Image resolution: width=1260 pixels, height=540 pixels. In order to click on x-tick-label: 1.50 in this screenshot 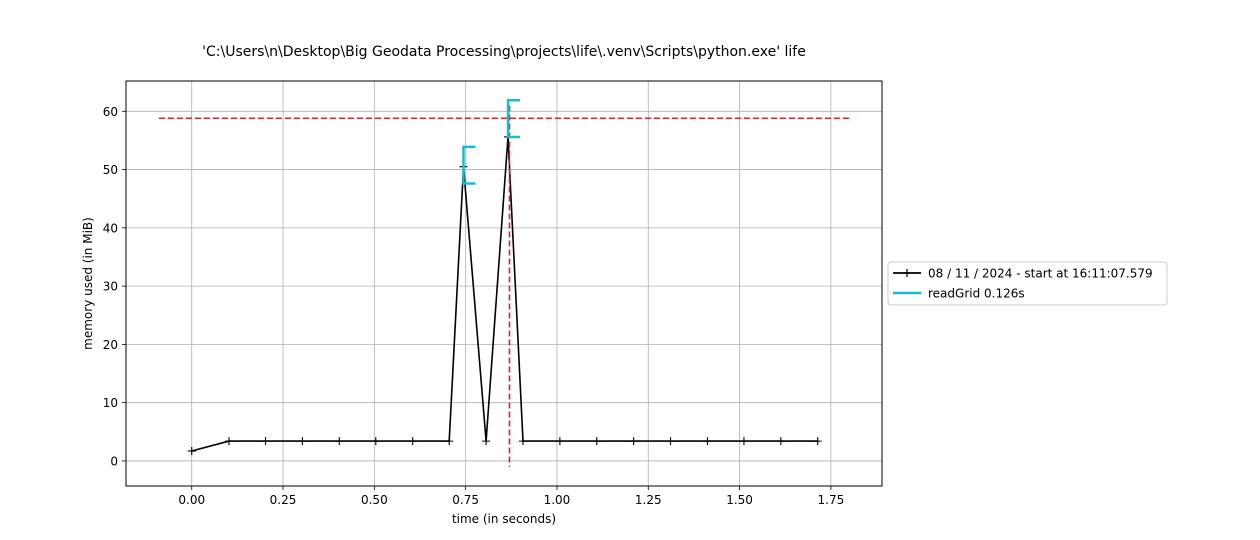, I will do `click(739, 500)`.